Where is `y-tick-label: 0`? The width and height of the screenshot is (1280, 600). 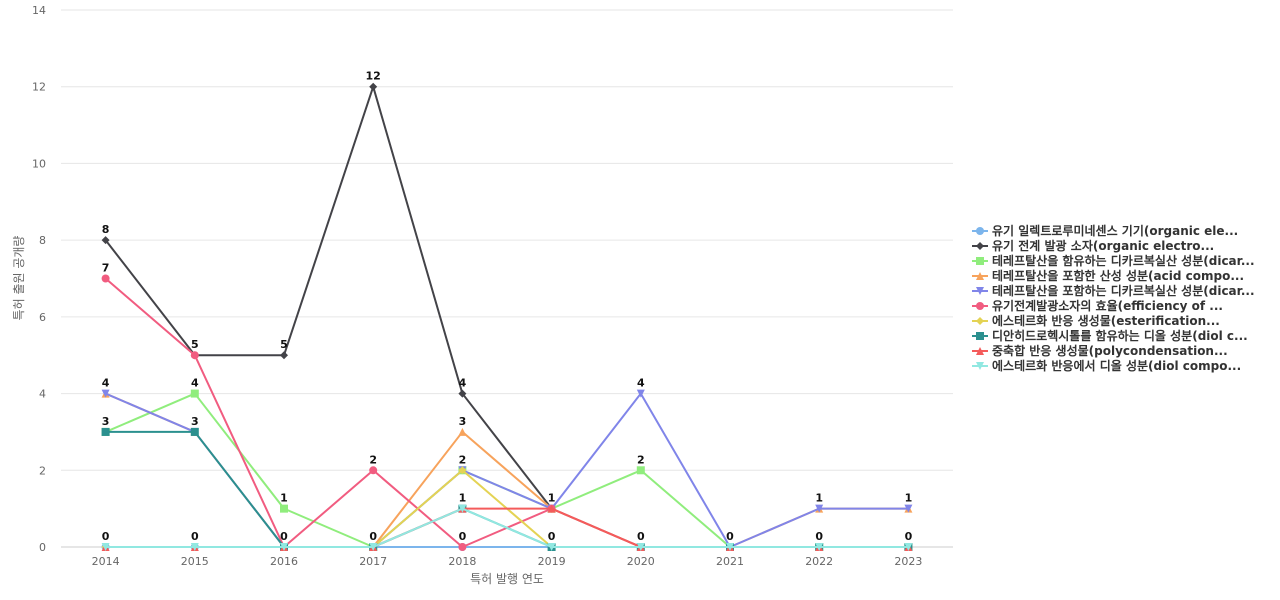 y-tick-label: 0 is located at coordinates (42, 547).